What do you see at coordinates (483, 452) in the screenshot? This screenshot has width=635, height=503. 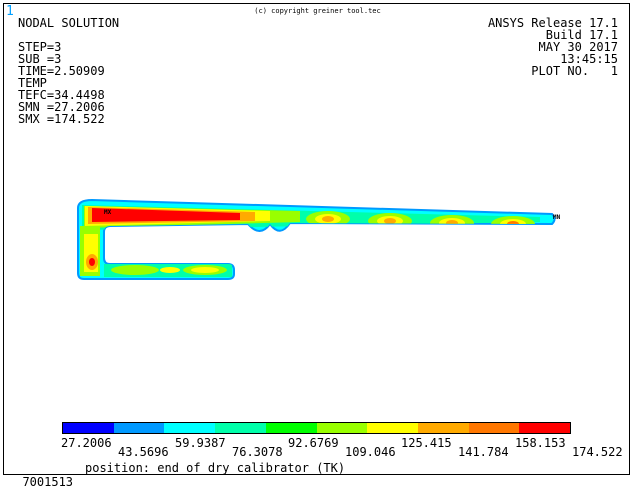 I see `legend-label: 141.784` at bounding box center [483, 452].